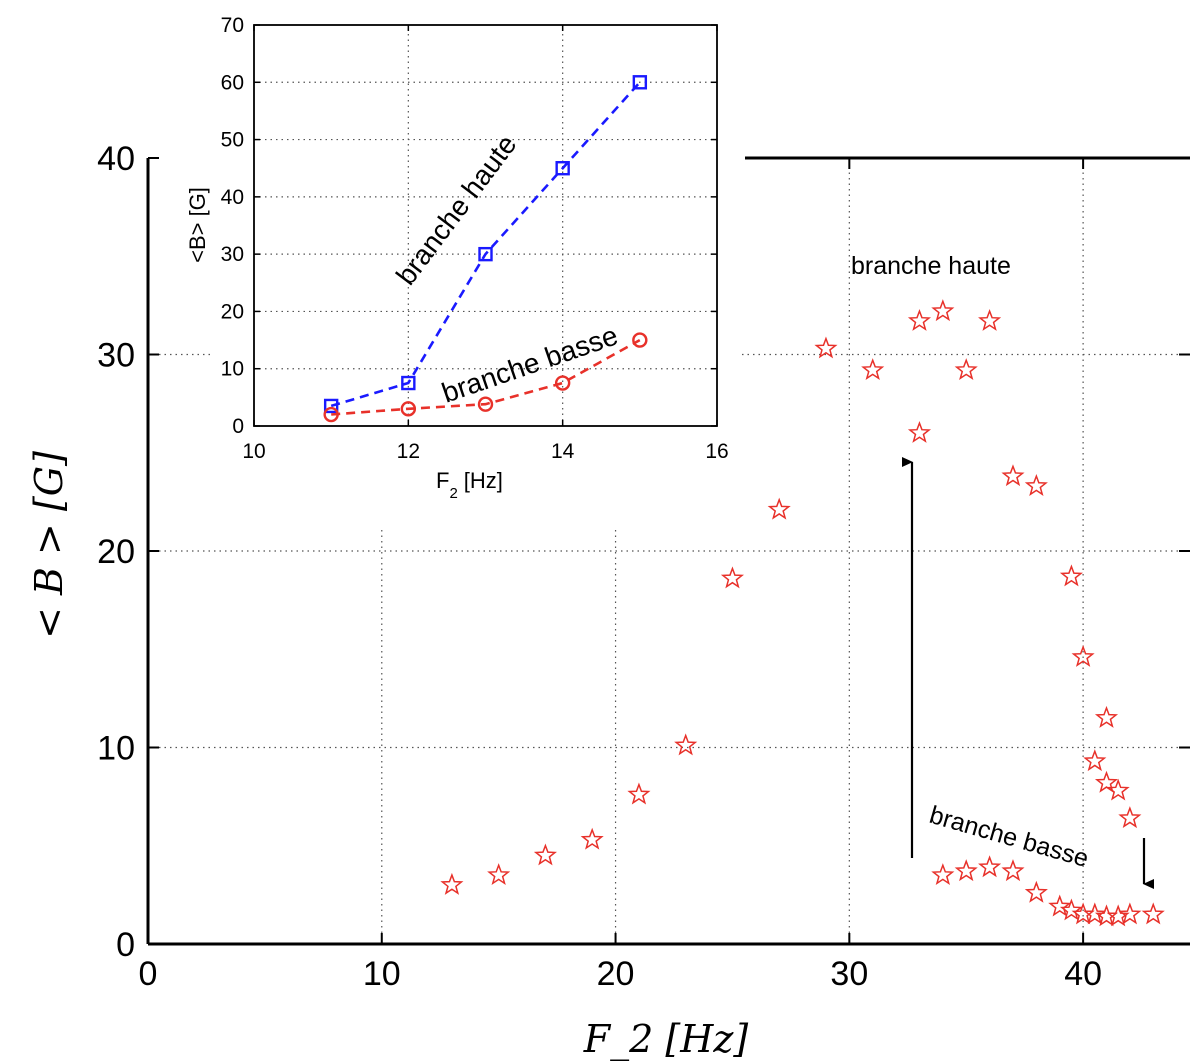 The width and height of the screenshot is (1190, 1064). I want to click on inset-x-tick-label: 10, so click(253, 451).